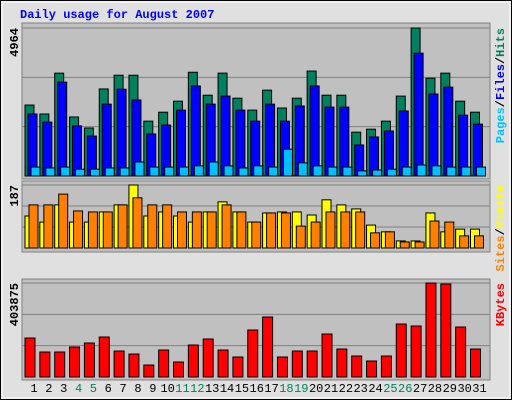 The width and height of the screenshot is (512, 400). What do you see at coordinates (167, 389) in the screenshot?
I see `x-tick-label: 10` at bounding box center [167, 389].